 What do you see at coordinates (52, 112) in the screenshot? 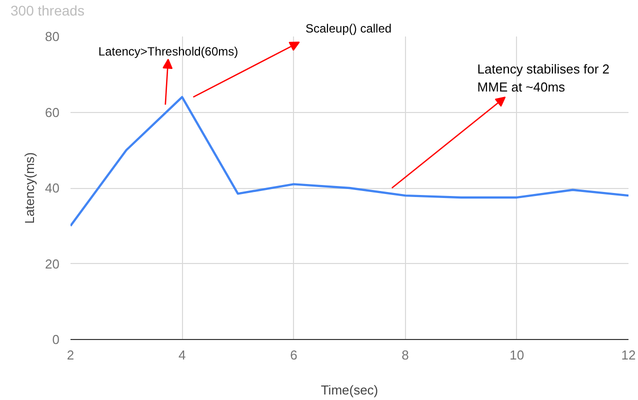
I see `y-tick-label: 60` at bounding box center [52, 112].